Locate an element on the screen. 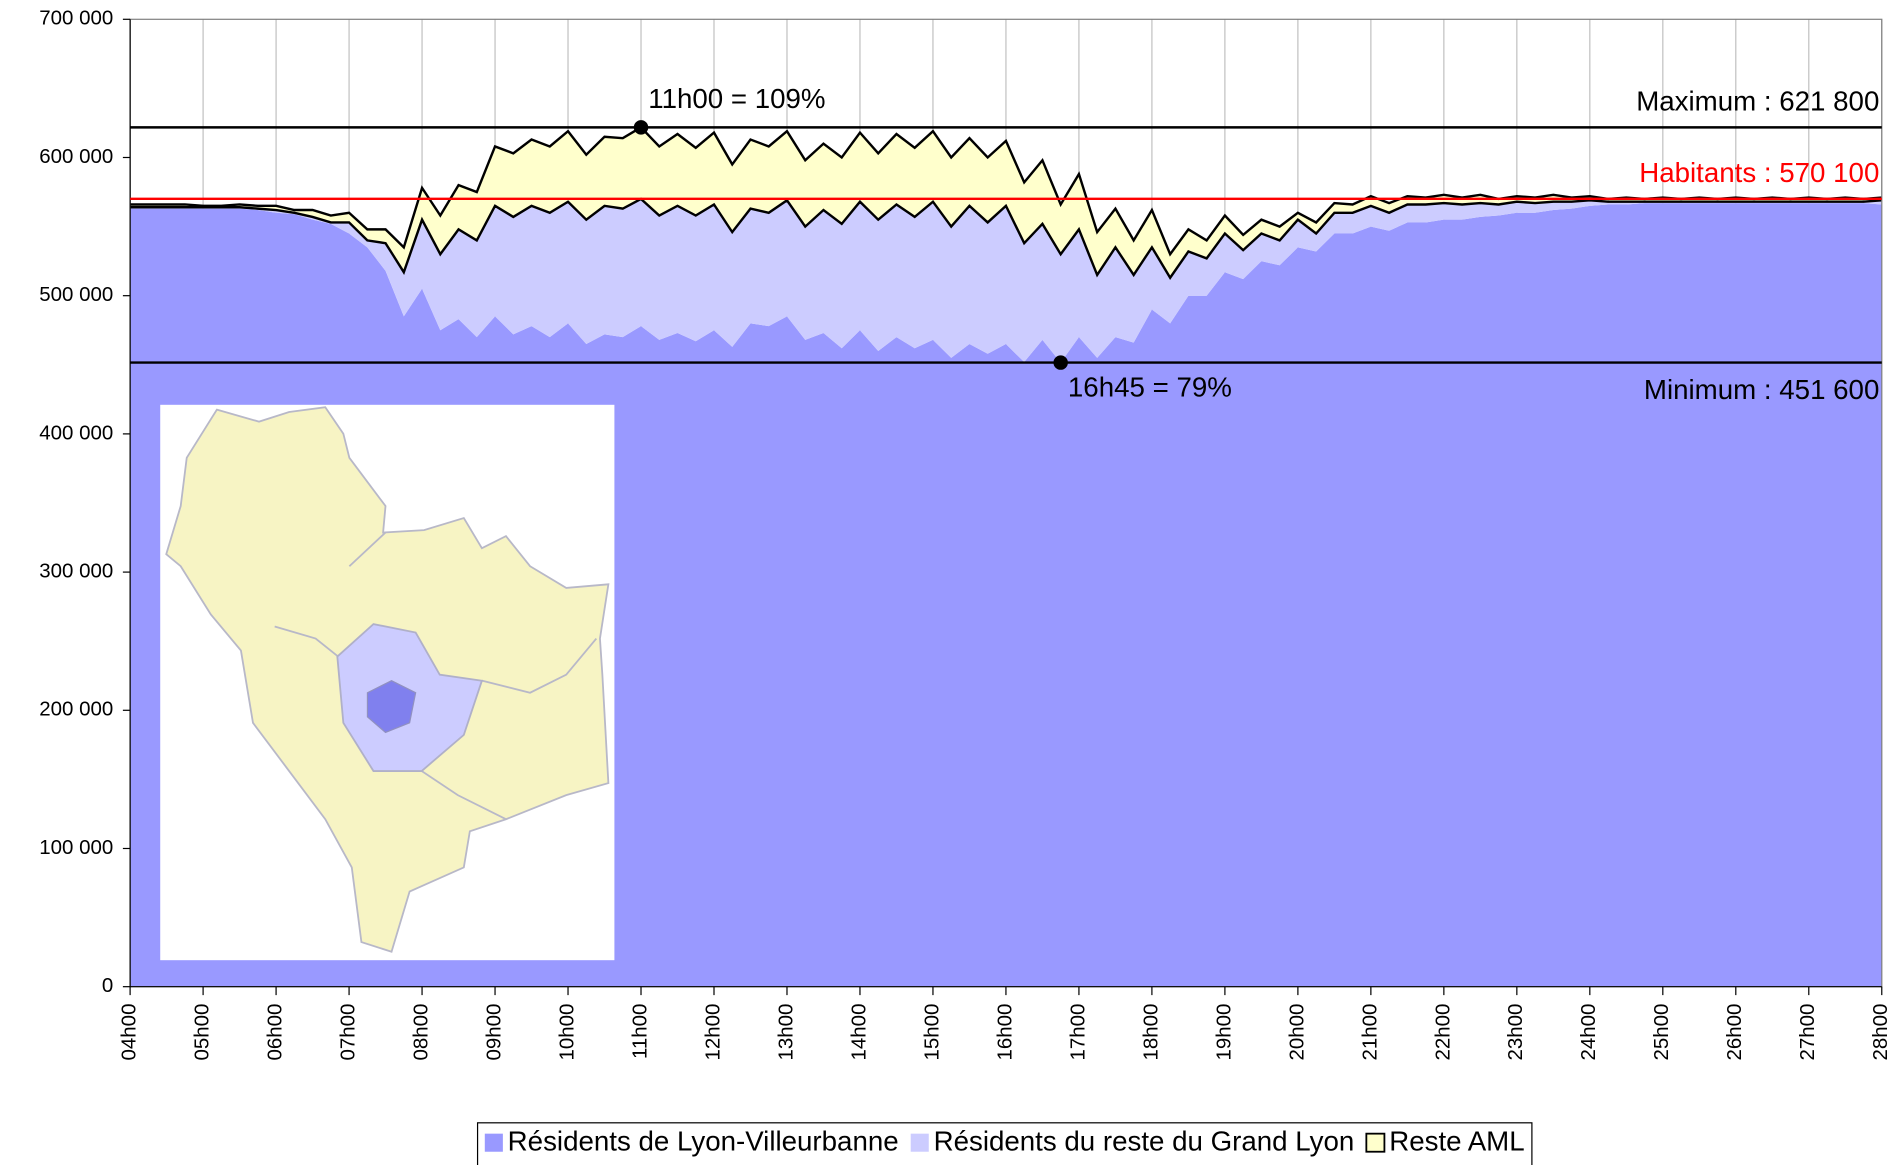  x-tick-label: 14h00 is located at coordinates (858, 1032).